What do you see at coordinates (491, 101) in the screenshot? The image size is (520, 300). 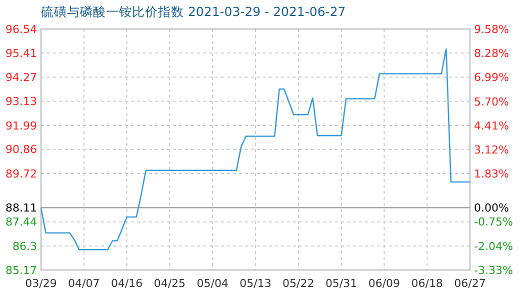 I see `y2-tick-label: 5.70%` at bounding box center [491, 101].